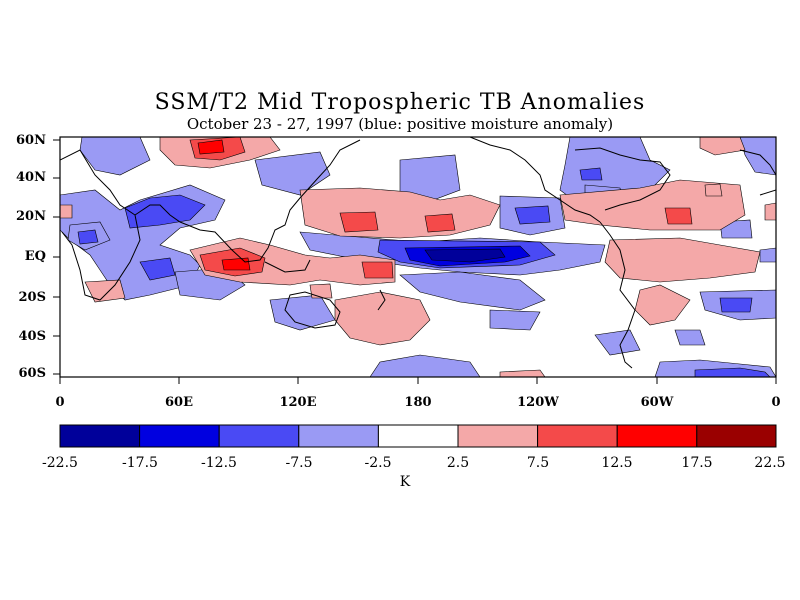  What do you see at coordinates (35, 256) in the screenshot?
I see `lat-label-eq: EQ` at bounding box center [35, 256].